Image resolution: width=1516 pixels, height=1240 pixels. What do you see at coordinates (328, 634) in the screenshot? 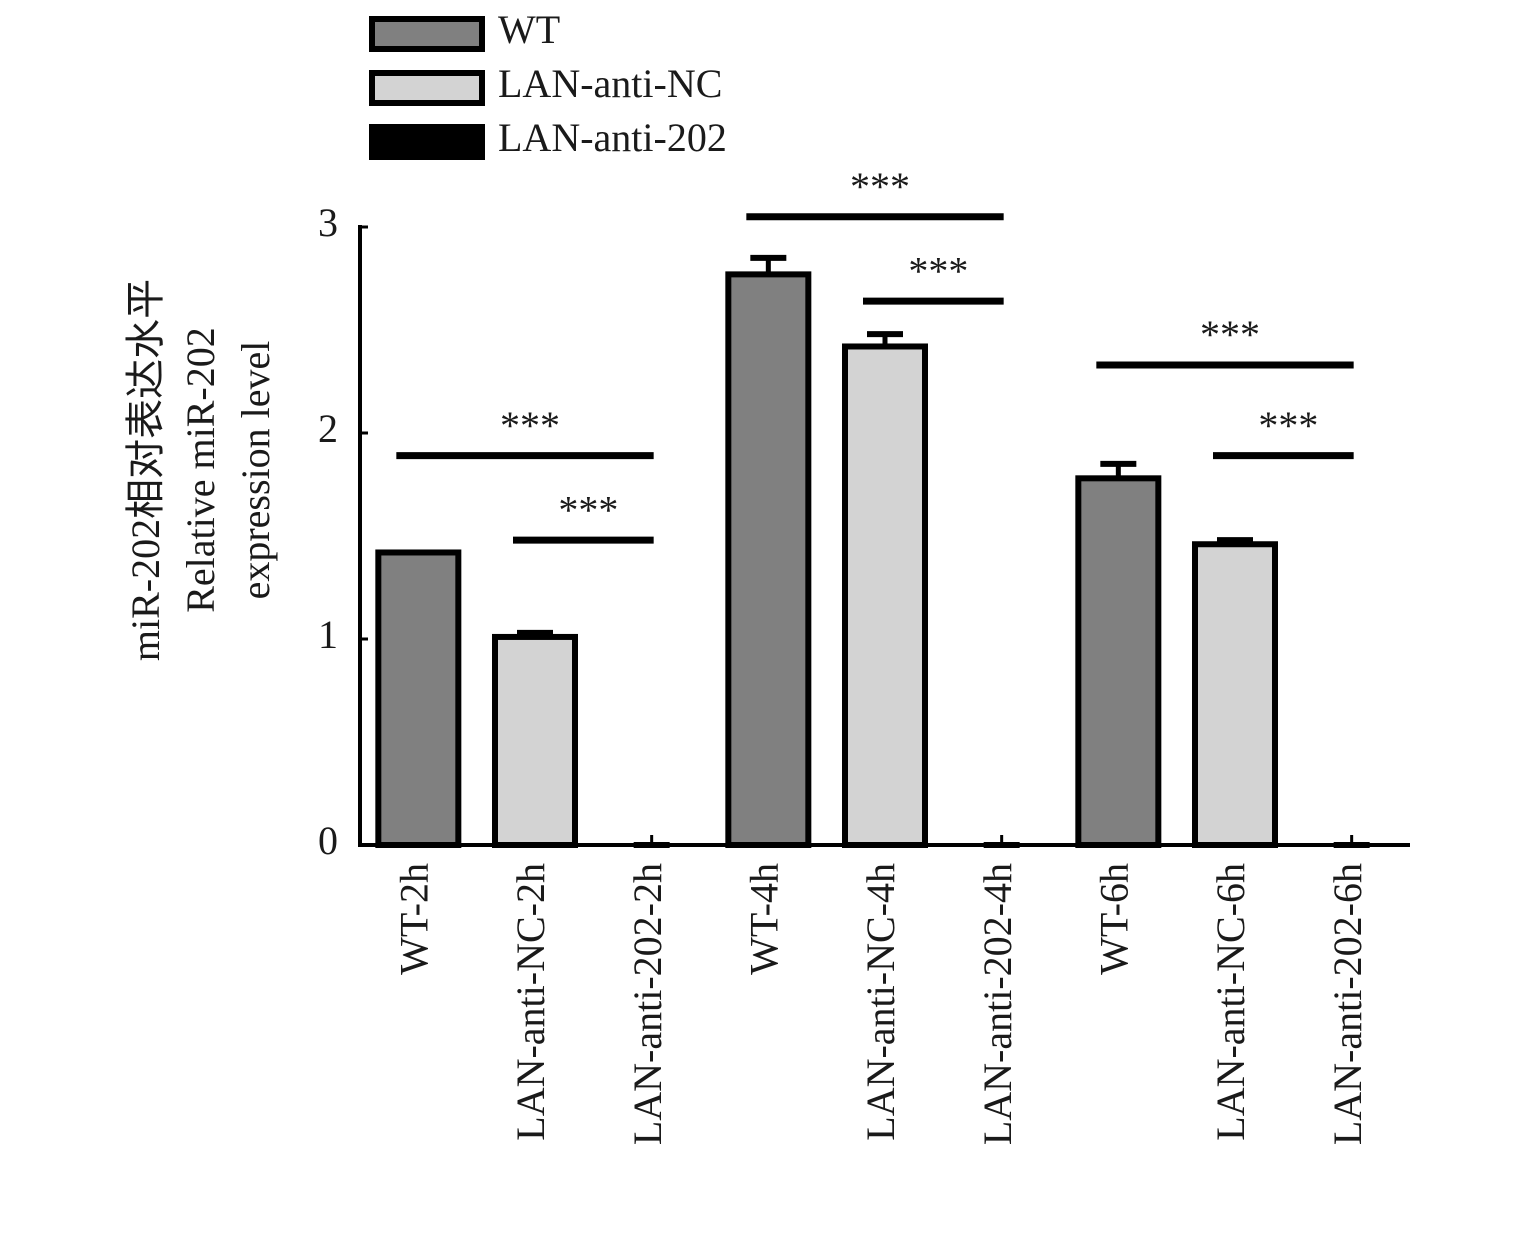
I see `y-tick-label: 1` at bounding box center [328, 634].